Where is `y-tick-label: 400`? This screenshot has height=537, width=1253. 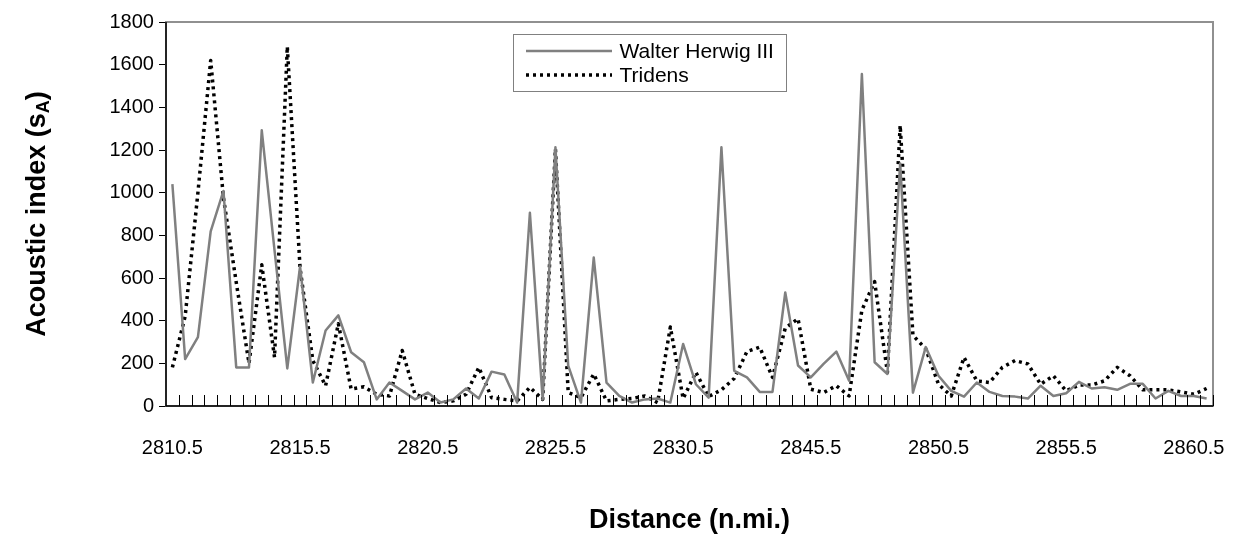
y-tick-label: 400 is located at coordinates (137, 319).